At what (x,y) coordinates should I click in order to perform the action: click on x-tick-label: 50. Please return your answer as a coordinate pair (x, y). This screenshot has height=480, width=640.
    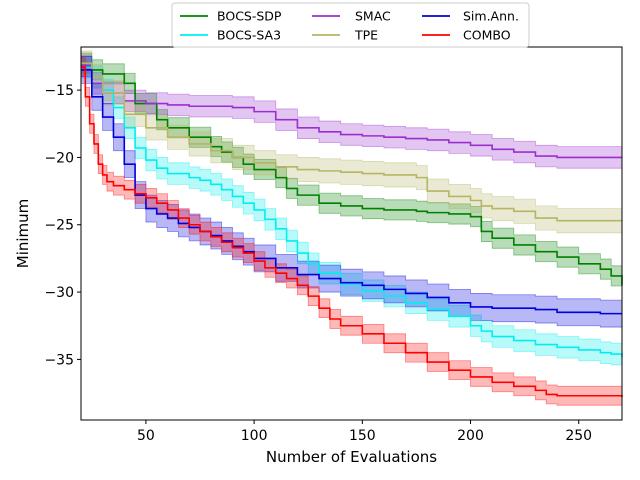
    Looking at the image, I should click on (146, 436).